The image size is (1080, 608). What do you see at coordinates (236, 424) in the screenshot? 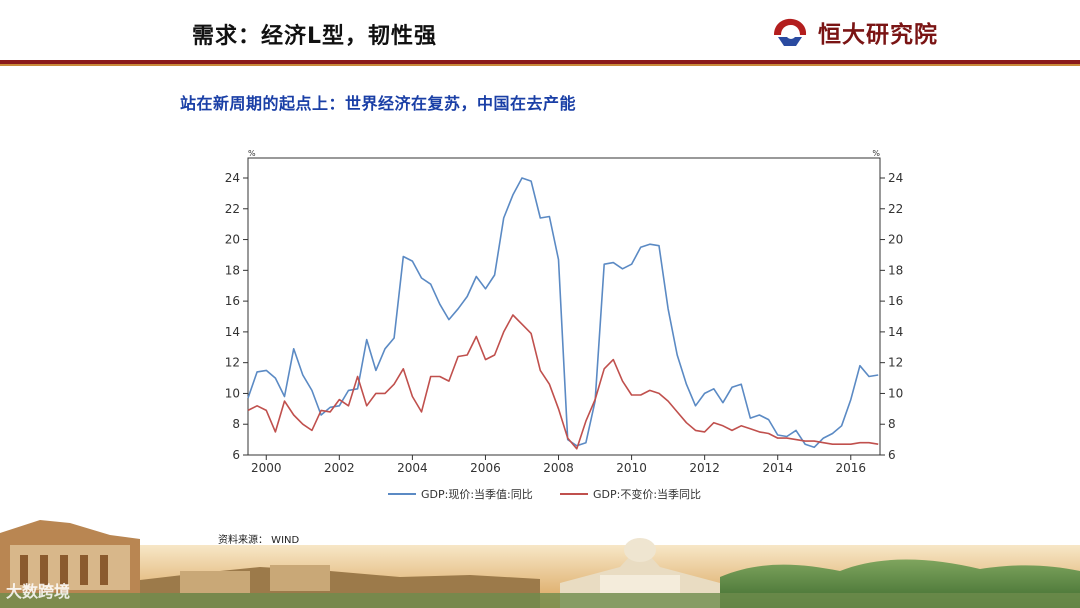
I see `y-tick-label-left: 8` at bounding box center [236, 424].